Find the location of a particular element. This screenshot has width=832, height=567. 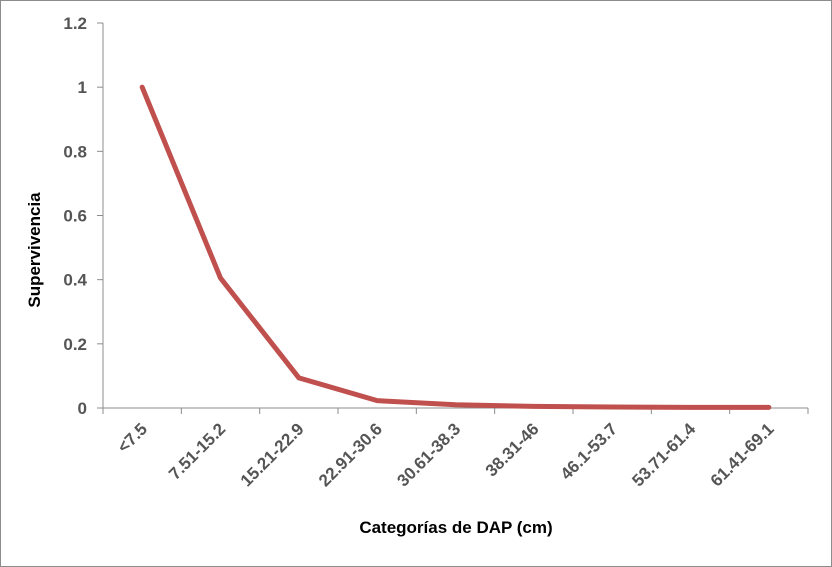

y-tick-label: 1.2 is located at coordinates (75, 23).